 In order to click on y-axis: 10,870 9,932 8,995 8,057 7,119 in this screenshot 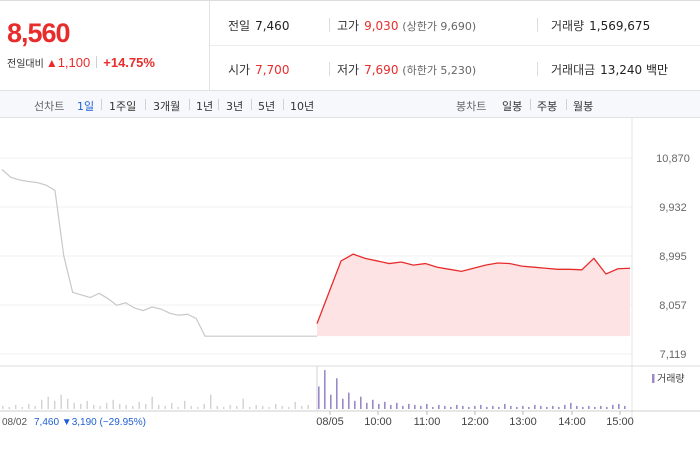, I will do `click(673, 257)`.